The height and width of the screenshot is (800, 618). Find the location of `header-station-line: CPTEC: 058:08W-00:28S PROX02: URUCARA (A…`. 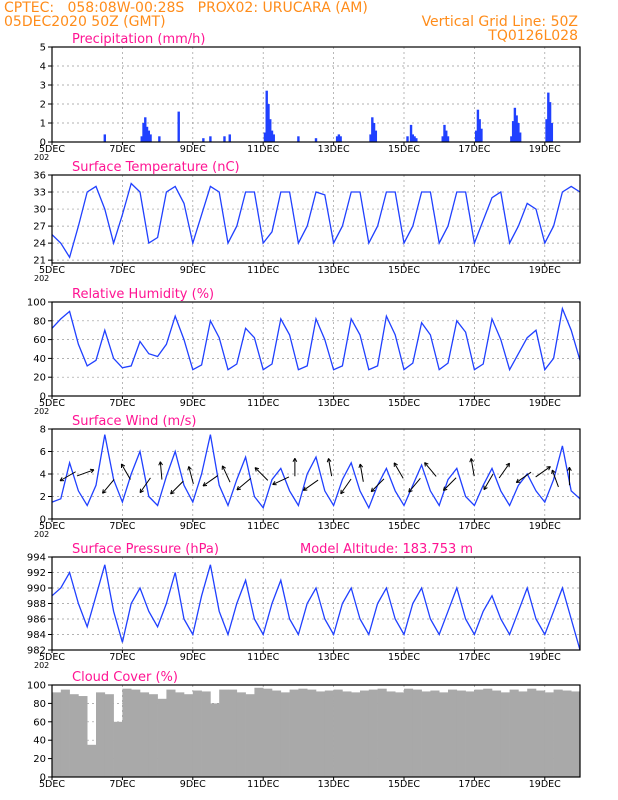

header-station-line: CPTEC: 058:08W-00:28S PROX02: URUCARA (A… is located at coordinates (186, 8).